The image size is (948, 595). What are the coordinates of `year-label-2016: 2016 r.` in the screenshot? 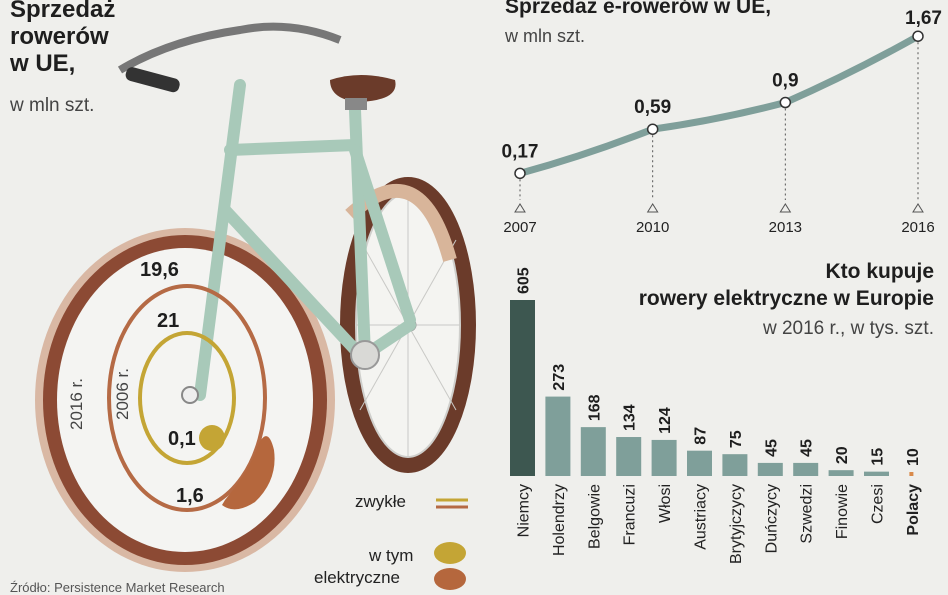 It's located at (76, 404).